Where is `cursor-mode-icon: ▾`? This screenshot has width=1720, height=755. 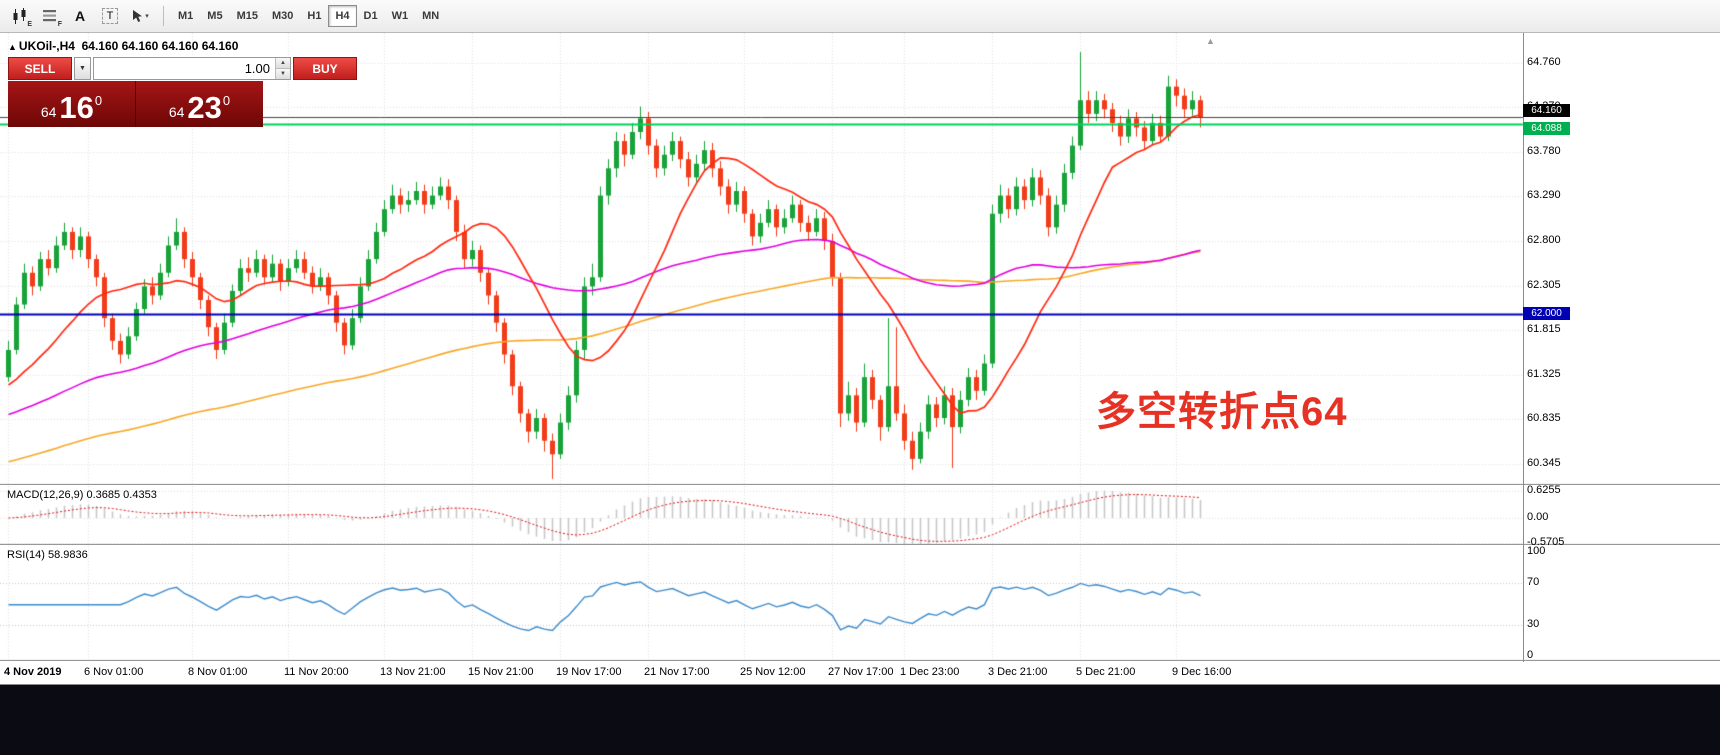
cursor-mode-icon: ▾ is located at coordinates (140, 16).